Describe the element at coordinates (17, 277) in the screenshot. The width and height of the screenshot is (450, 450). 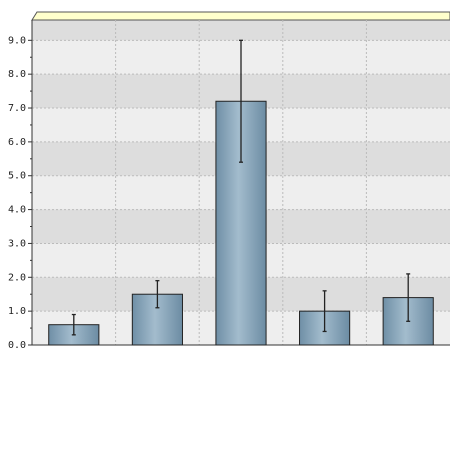
I see `y-tick-label: 2.0` at that location.